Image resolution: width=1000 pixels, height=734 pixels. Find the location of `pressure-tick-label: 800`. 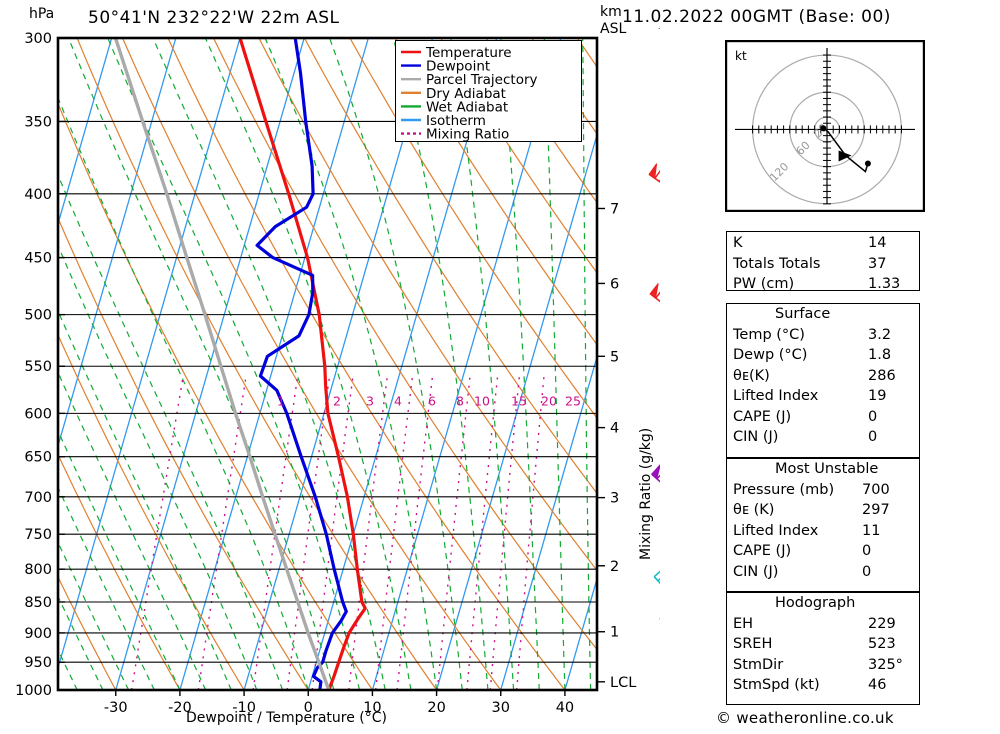

pressure-tick-label: 800 is located at coordinates (38, 570).